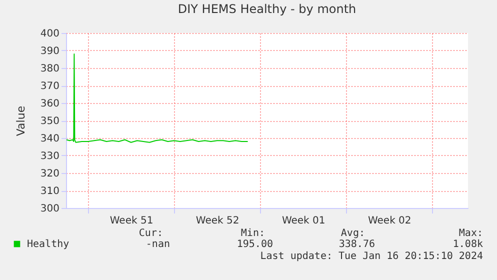 This screenshot has height=280, width=497. Describe the element at coordinates (50, 51) in the screenshot. I see `y-tick-label: 390` at that location.